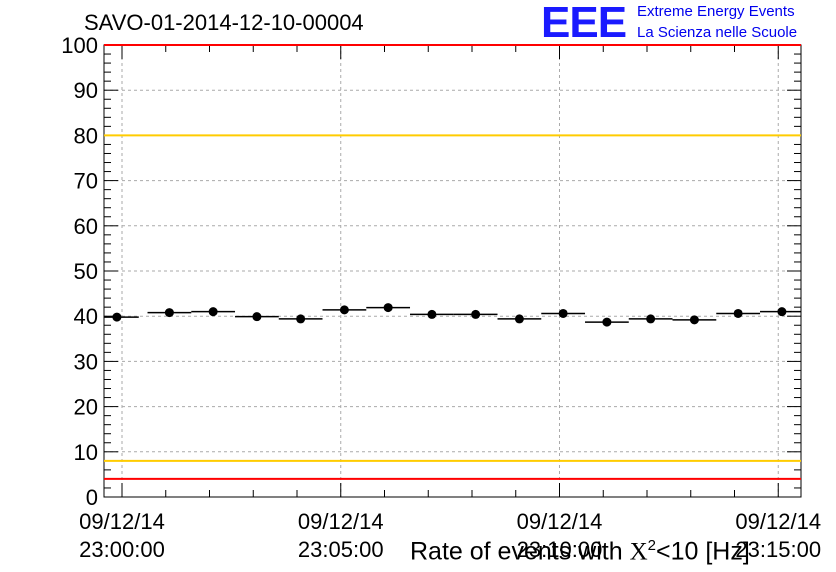 Image resolution: width=836 pixels, height=572 pixels. Describe the element at coordinates (702, 551) in the screenshot. I see `x-axis-title-suffix: <10 [Hz]` at that location.